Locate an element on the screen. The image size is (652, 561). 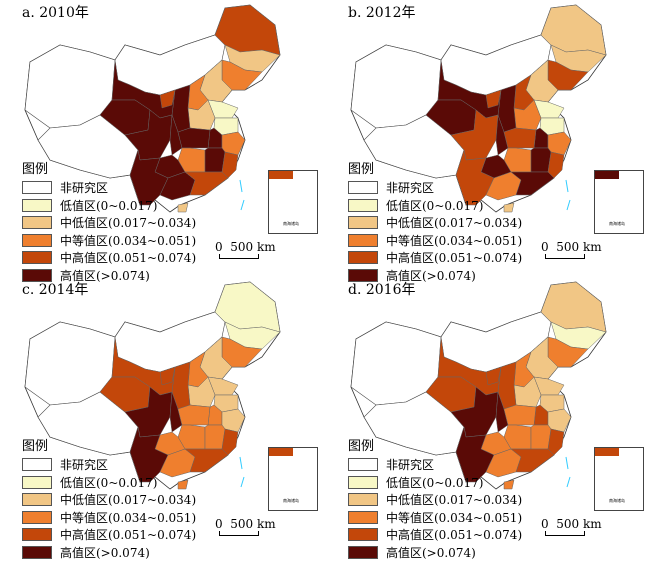
panel-title: d. 2016年 is located at coordinates (382, 289).